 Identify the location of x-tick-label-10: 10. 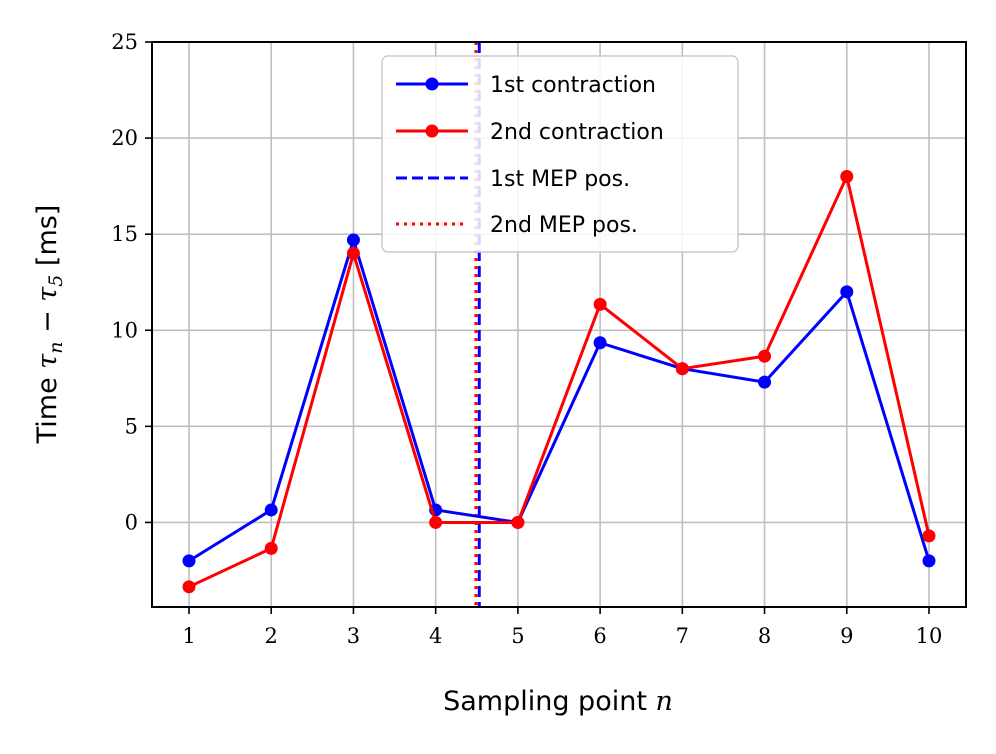
(929, 636).